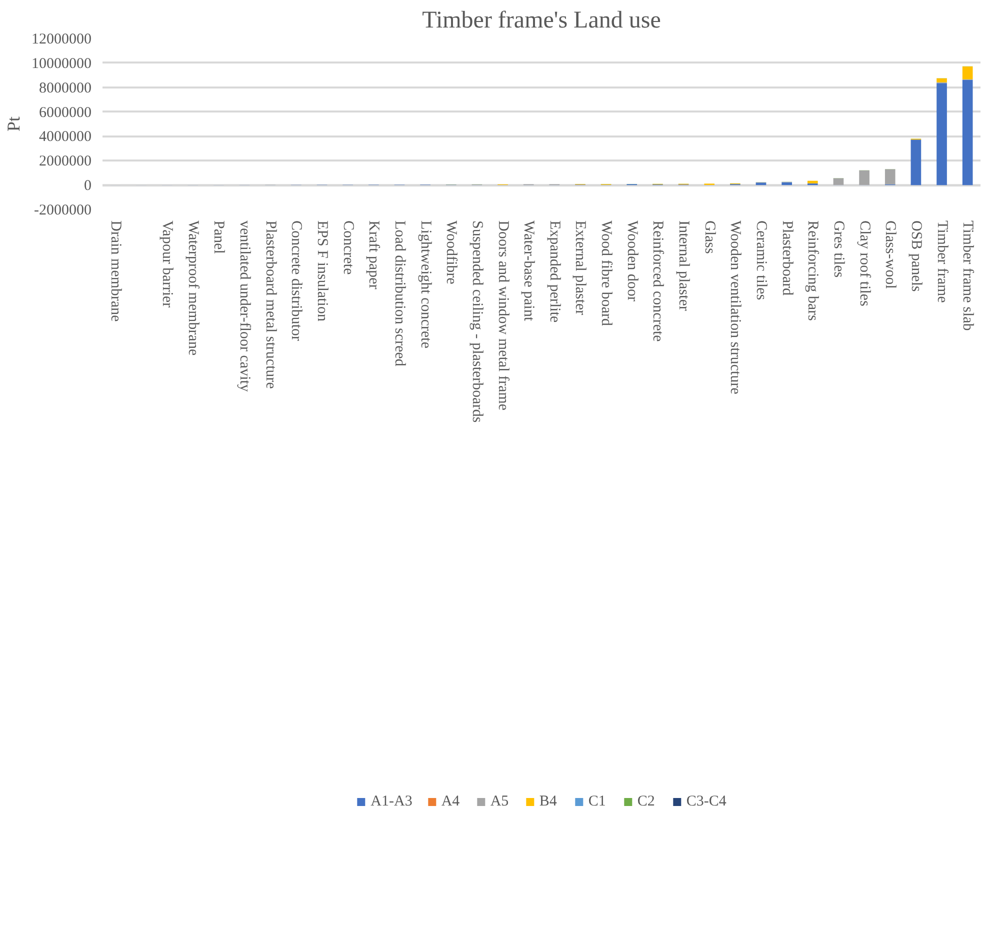 The image size is (995, 933). What do you see at coordinates (63, 210) in the screenshot?
I see `y-tick-label: -2000000` at bounding box center [63, 210].